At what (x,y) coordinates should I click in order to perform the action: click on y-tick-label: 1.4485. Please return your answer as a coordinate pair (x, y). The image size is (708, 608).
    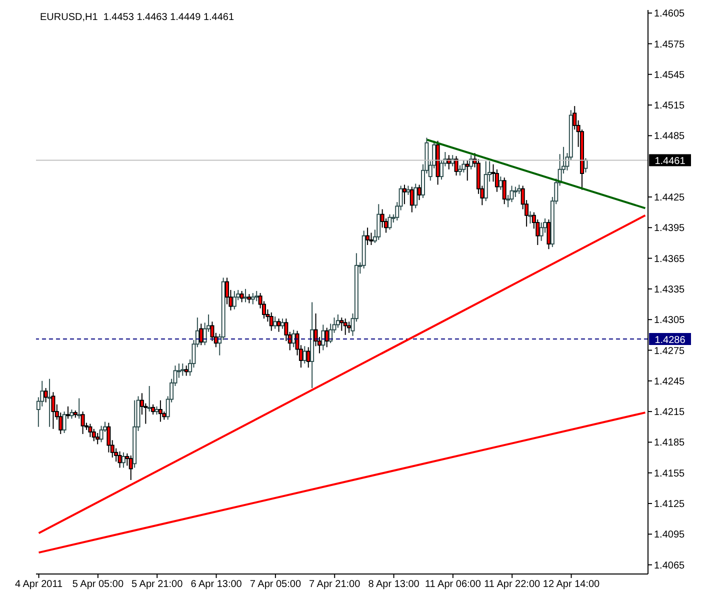
    Looking at the image, I should click on (670, 136).